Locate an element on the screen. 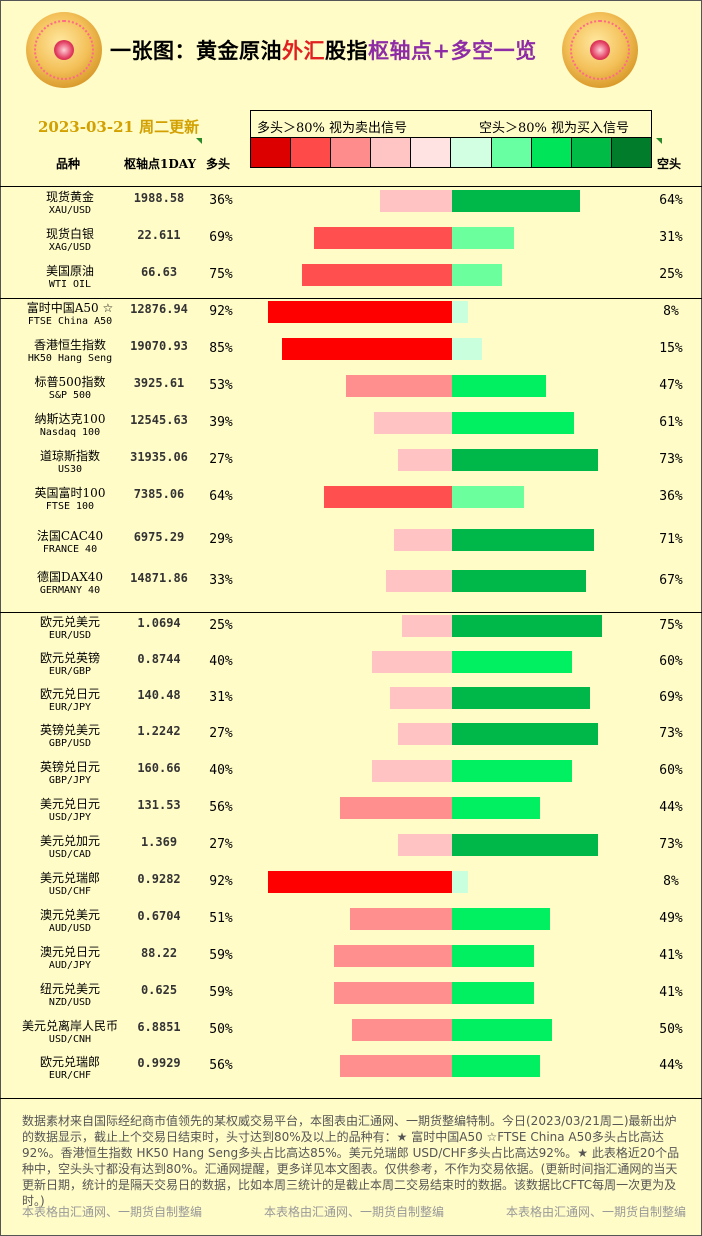 This screenshot has height=1236, width=702. instrument-name-cn: 欧元兑瑞郎 is located at coordinates (69, 1062).